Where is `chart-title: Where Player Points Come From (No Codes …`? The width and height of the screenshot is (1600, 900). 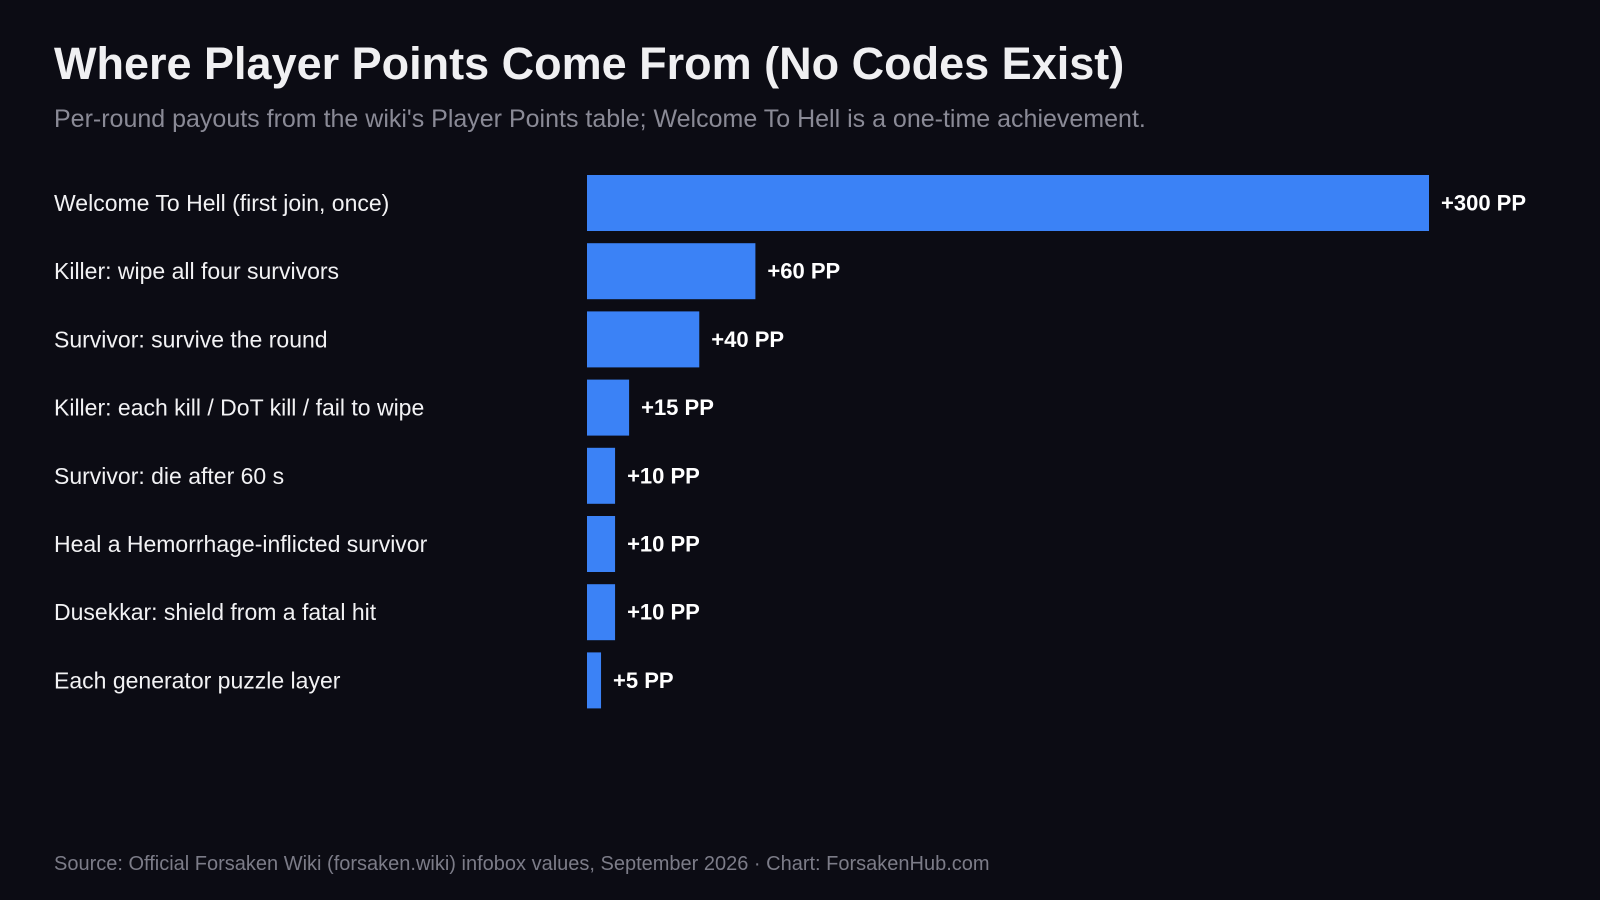
chart-title: Where Player Points Come From (No Codes … is located at coordinates (589, 63).